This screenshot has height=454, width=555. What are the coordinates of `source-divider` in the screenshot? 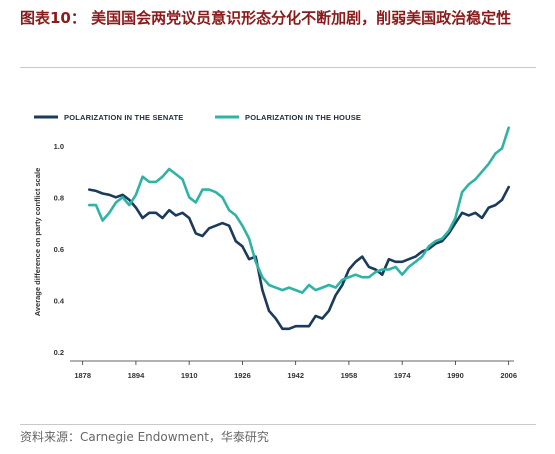 It's located at (278, 424).